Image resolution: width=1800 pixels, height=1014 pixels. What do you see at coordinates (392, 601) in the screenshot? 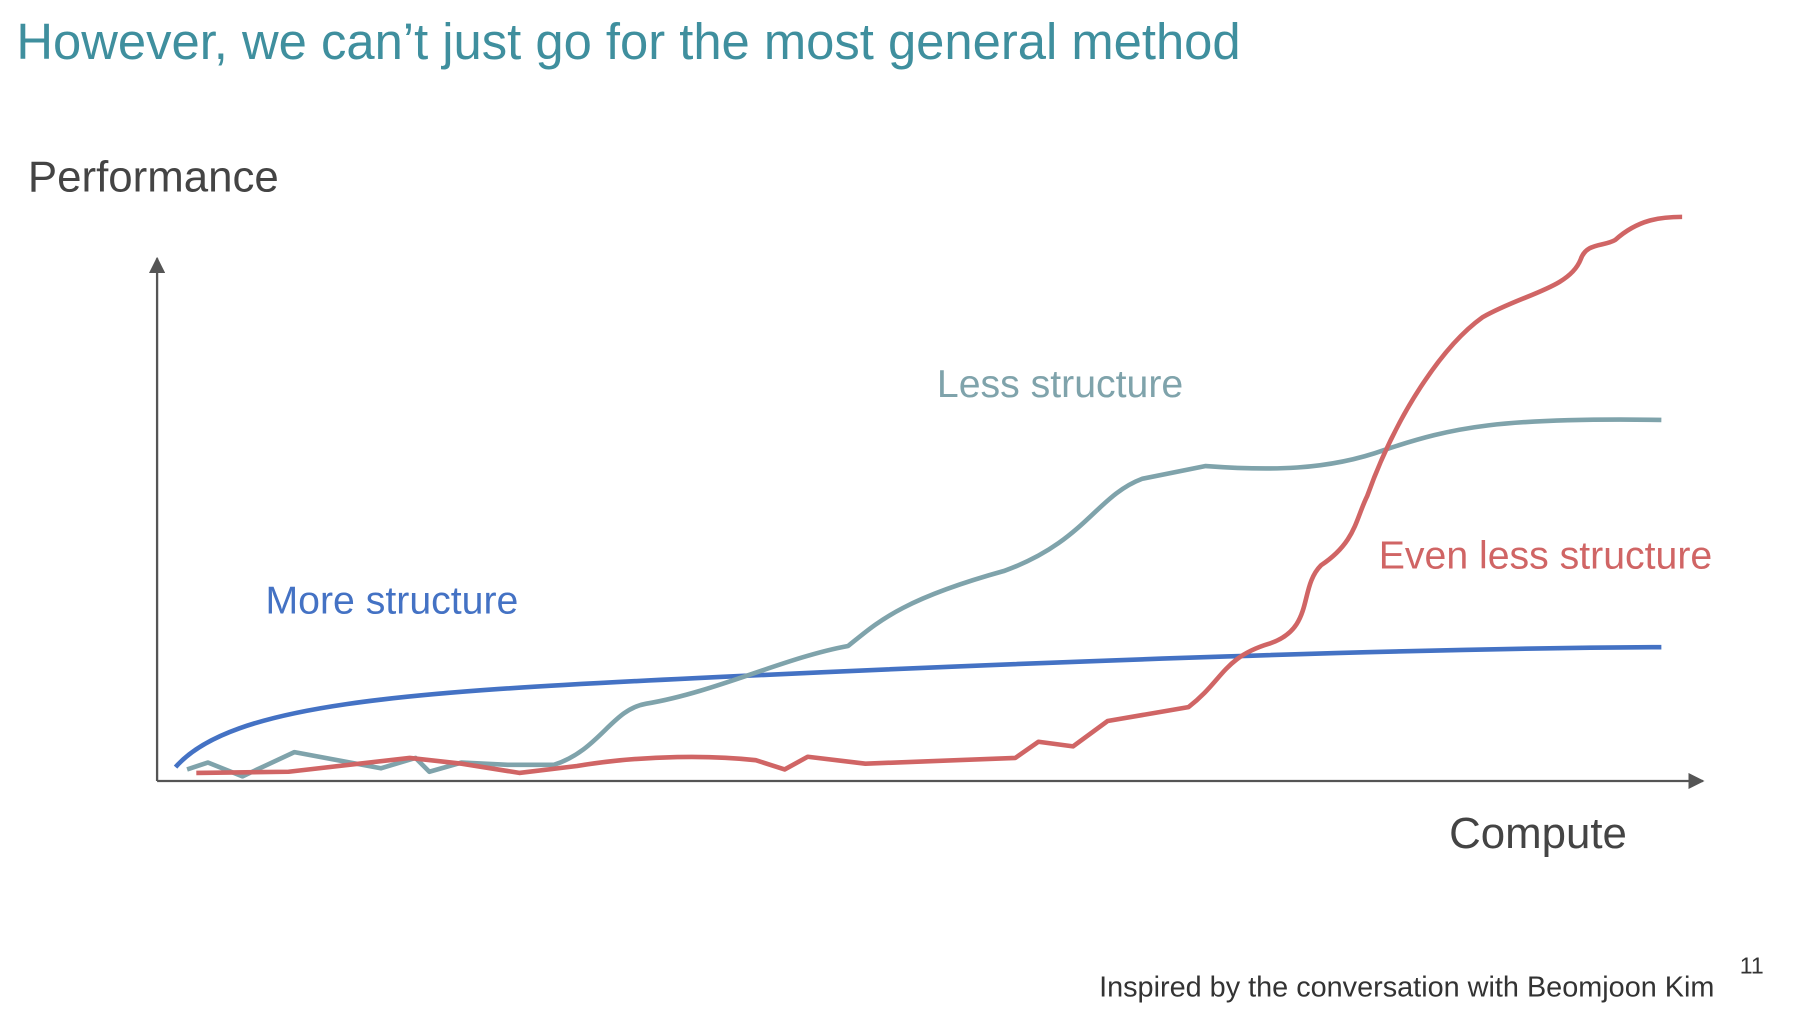
I see `curve-label: More structure` at bounding box center [392, 601].